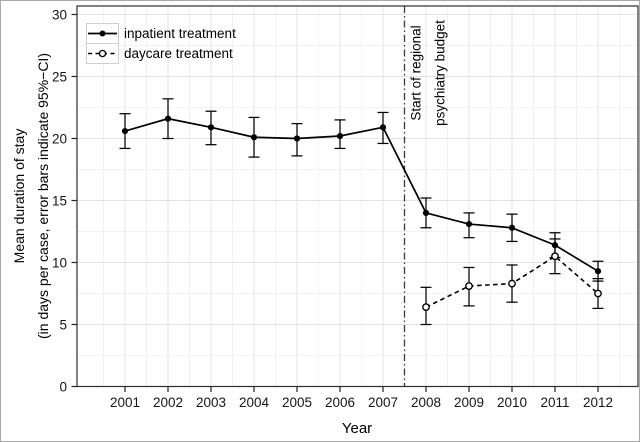 The width and height of the screenshot is (640, 442). I want to click on x-tick-label: 2007, so click(383, 402).